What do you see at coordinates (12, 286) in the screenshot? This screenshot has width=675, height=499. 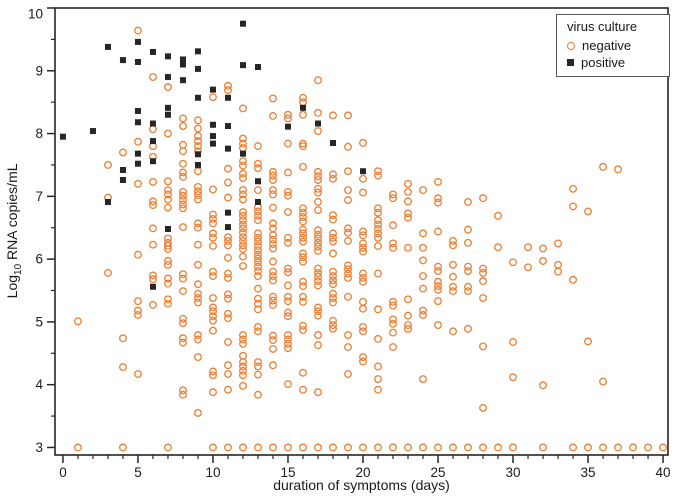 I see `y-axis-title-prefix: Log` at bounding box center [12, 286].